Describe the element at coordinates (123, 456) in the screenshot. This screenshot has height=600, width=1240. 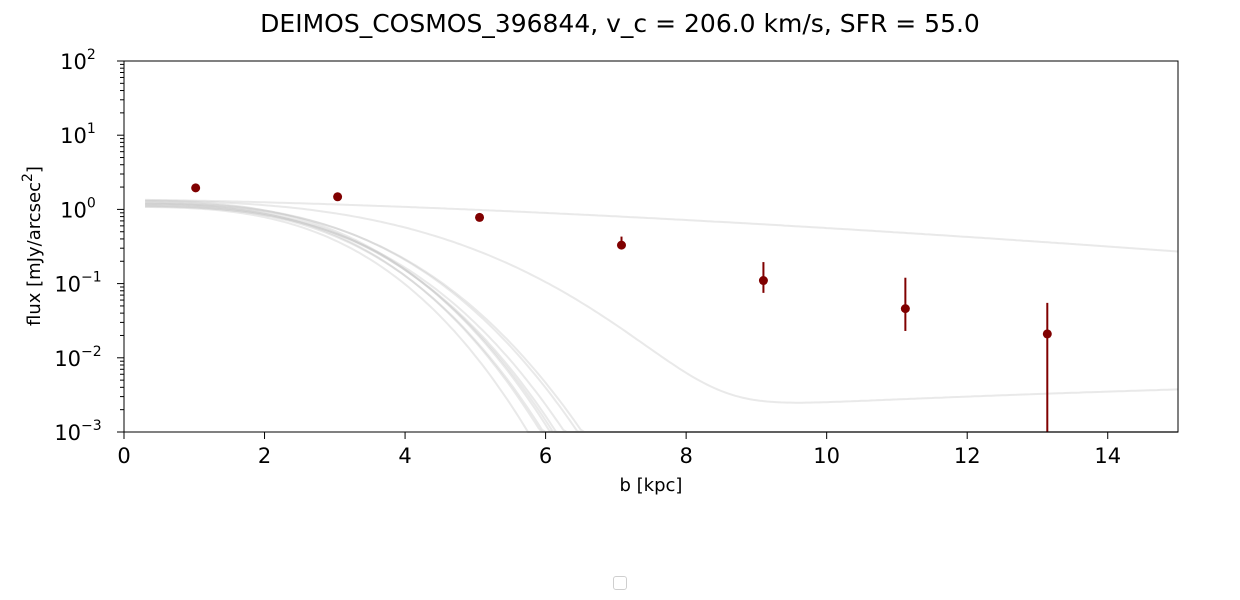
I see `x-tick-label-0: 0` at that location.